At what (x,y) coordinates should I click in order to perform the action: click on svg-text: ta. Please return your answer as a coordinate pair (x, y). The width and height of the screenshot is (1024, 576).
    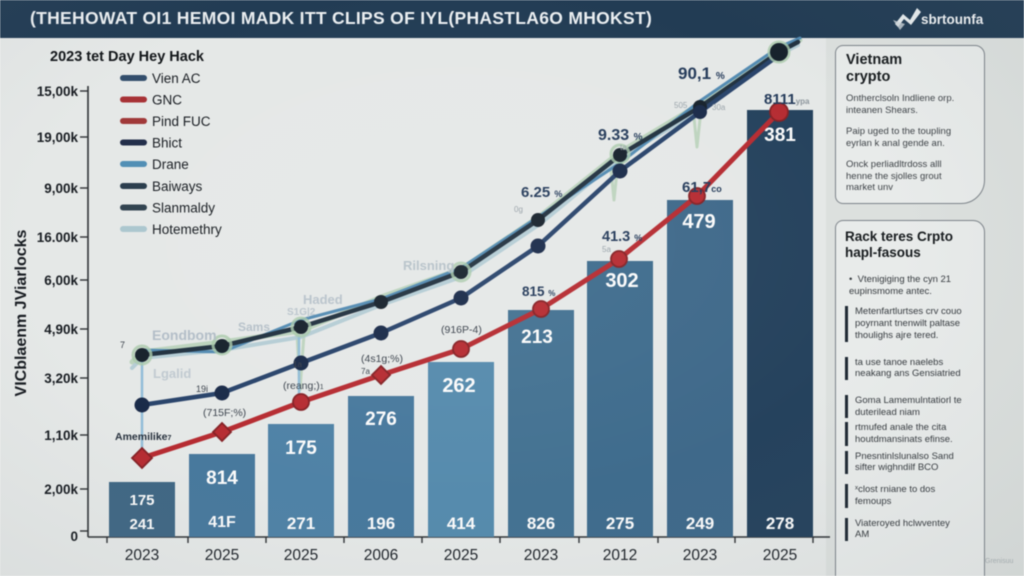
    Looking at the image, I should click on (623, 147).